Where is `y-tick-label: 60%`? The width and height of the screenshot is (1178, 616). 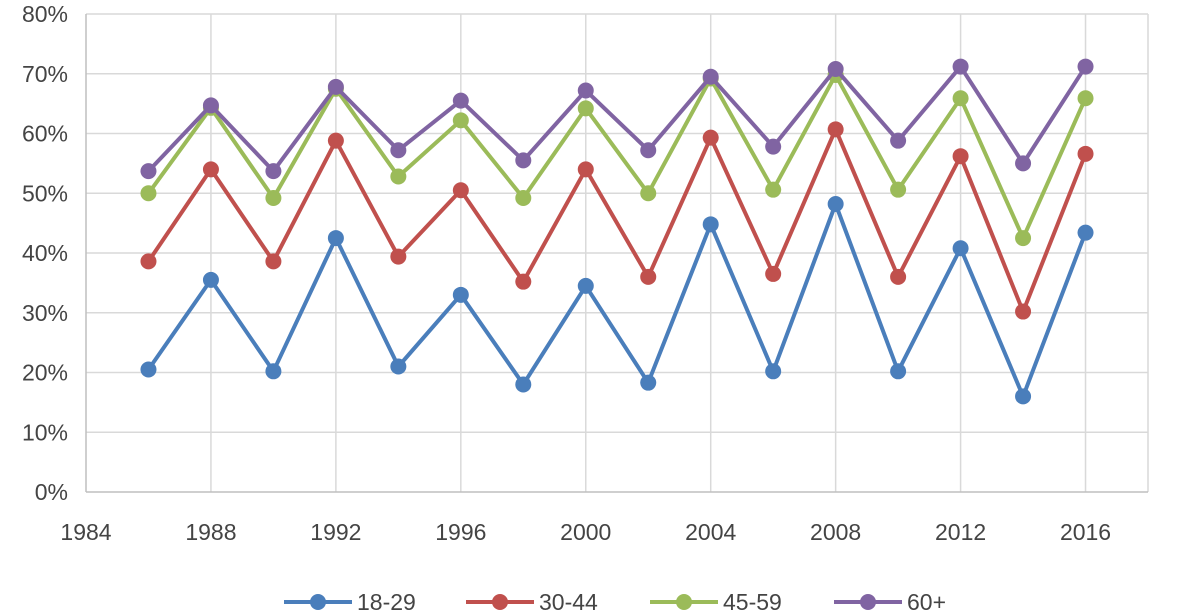 y-tick-label: 60% is located at coordinates (45, 134).